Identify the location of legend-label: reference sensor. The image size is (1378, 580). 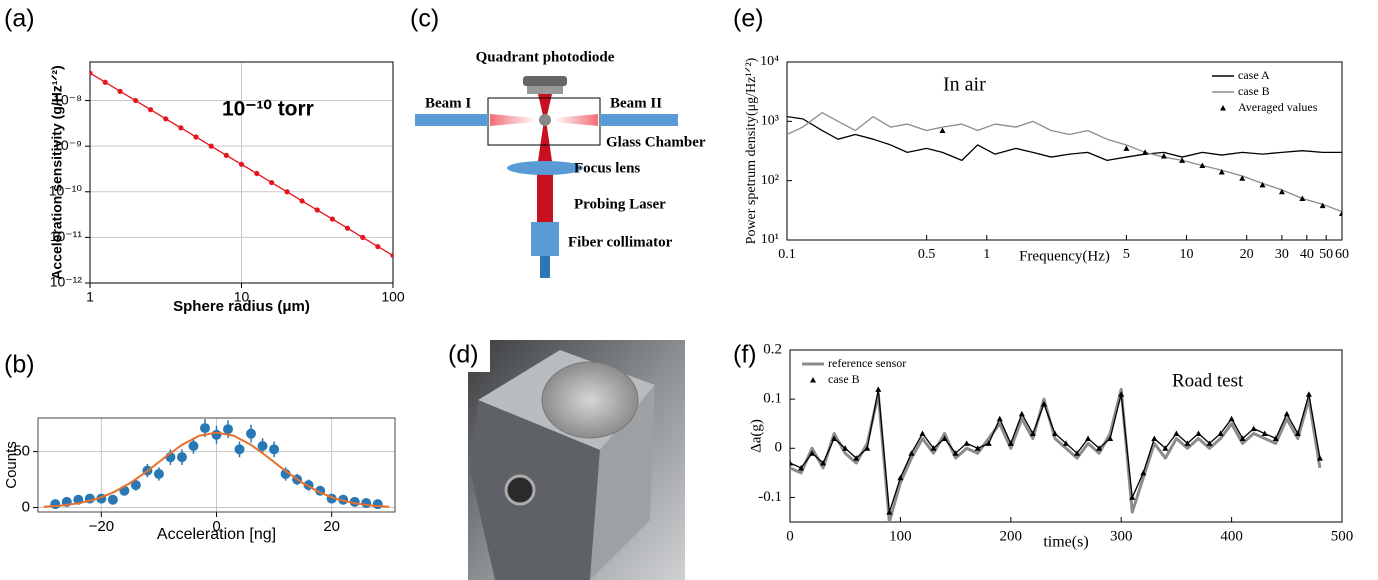
(867, 363).